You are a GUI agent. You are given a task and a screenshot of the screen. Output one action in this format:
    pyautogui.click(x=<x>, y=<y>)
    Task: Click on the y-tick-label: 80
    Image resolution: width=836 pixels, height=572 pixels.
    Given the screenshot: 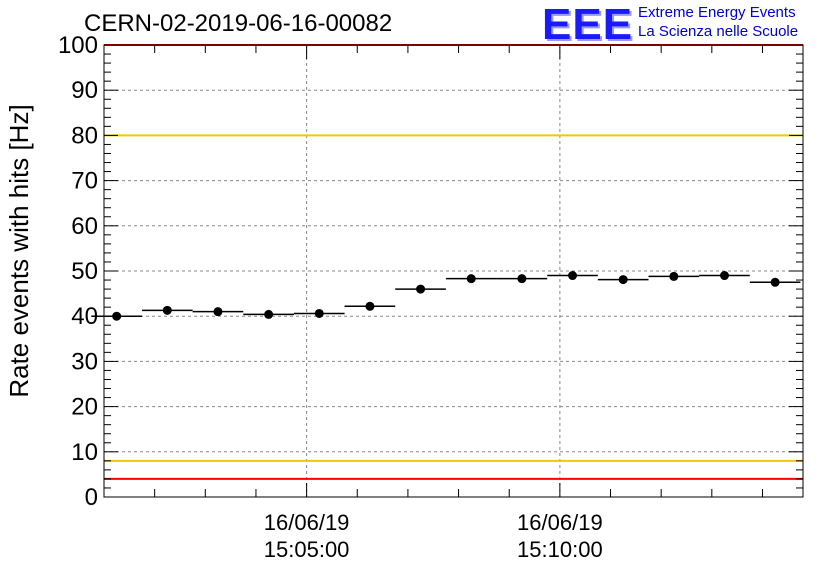 What is the action you would take?
    pyautogui.click(x=84, y=135)
    